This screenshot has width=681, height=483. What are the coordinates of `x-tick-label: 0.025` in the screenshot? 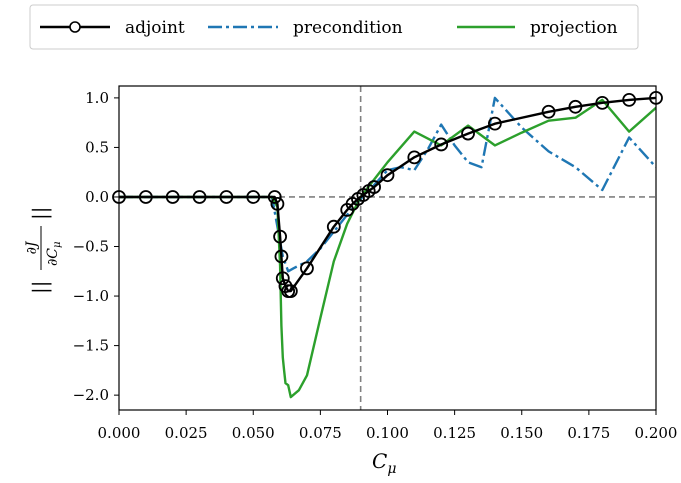 It's located at (186, 433).